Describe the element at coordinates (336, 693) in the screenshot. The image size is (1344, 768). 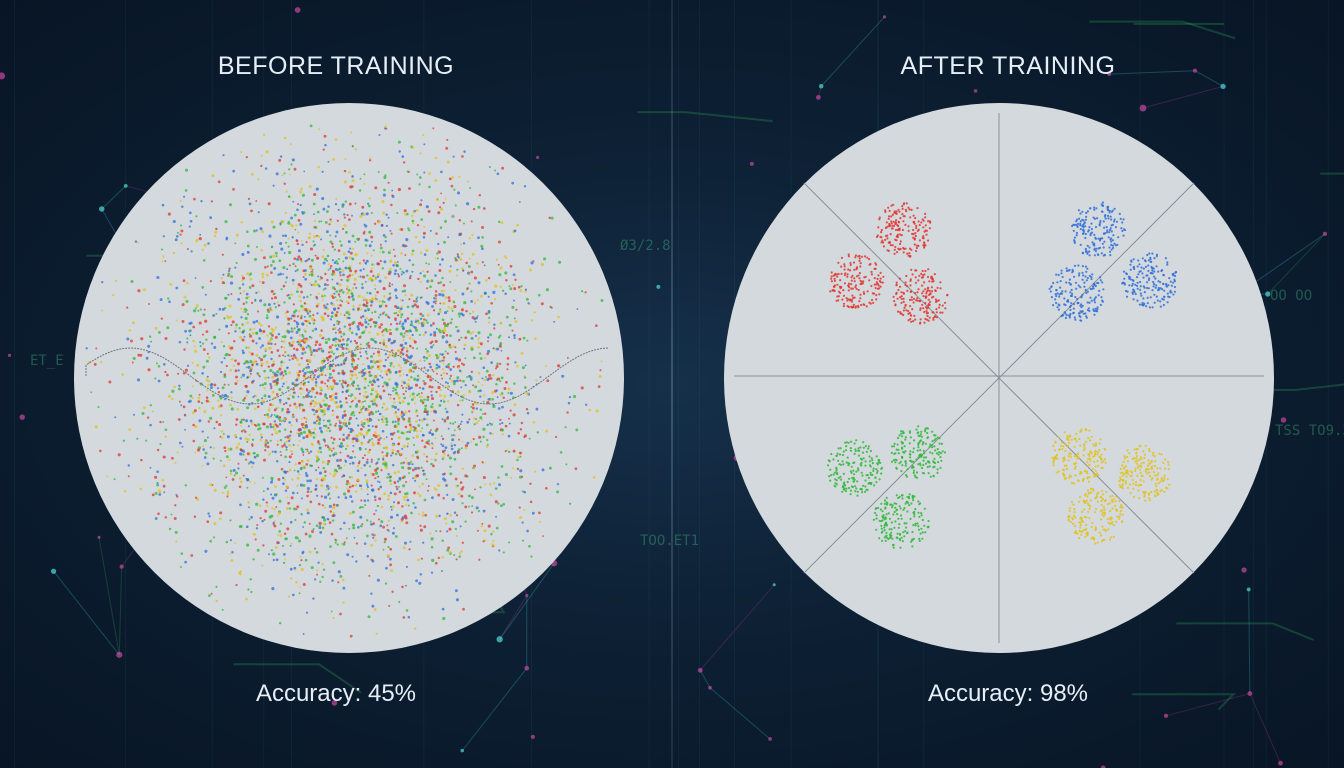
I see `before-accuracy-label: Accuracy: 45%` at that location.